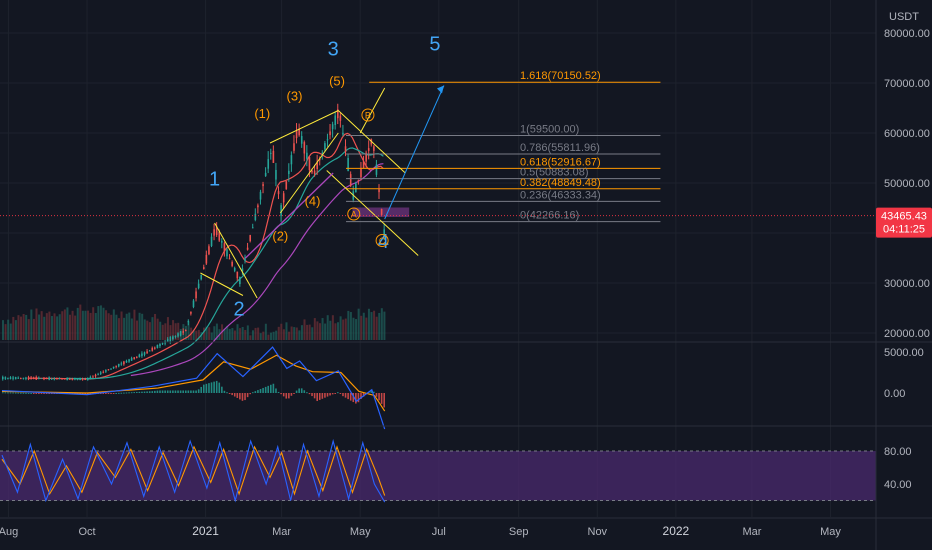 The height and width of the screenshot is (550, 932). I want to click on trend-lines, so click(322, 192).